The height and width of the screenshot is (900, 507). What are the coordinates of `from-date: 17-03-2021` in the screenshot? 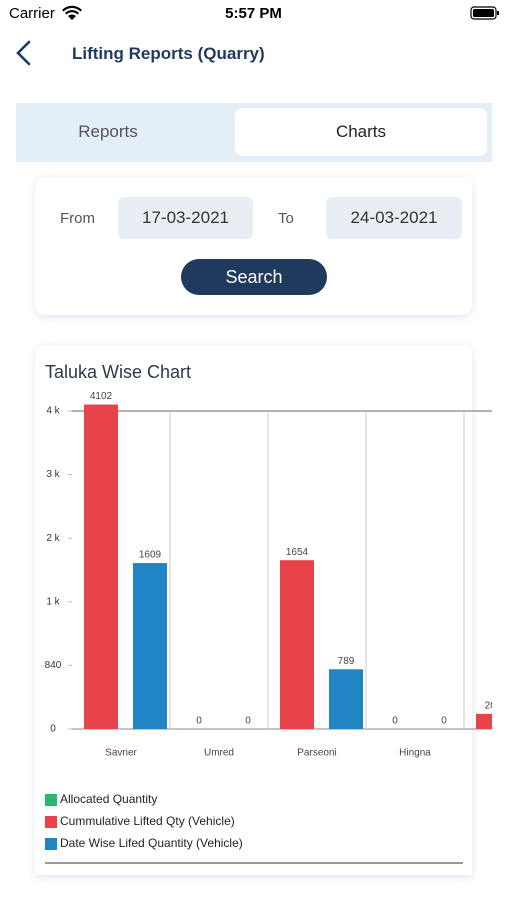 It's located at (185, 218).